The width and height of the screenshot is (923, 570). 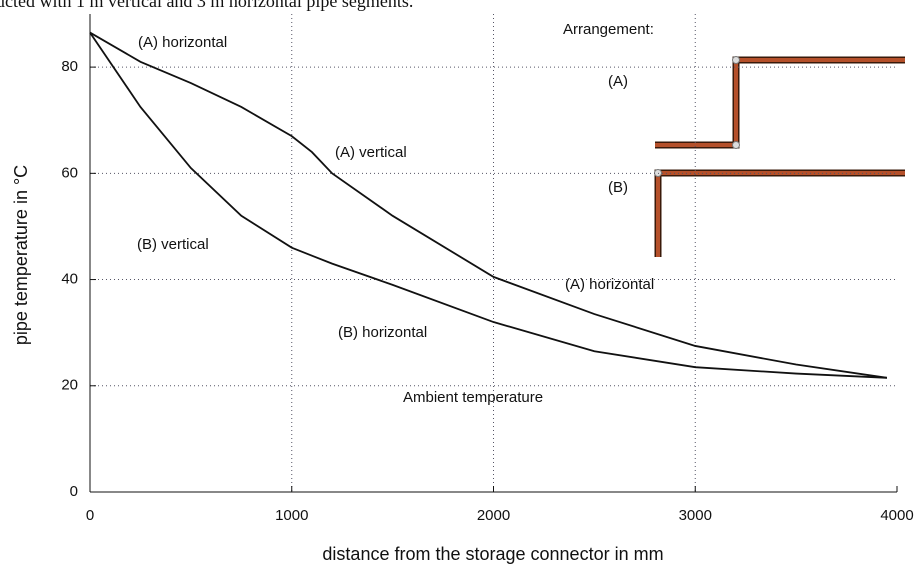 I want to click on annotation: (B) vertical, so click(x=173, y=244).